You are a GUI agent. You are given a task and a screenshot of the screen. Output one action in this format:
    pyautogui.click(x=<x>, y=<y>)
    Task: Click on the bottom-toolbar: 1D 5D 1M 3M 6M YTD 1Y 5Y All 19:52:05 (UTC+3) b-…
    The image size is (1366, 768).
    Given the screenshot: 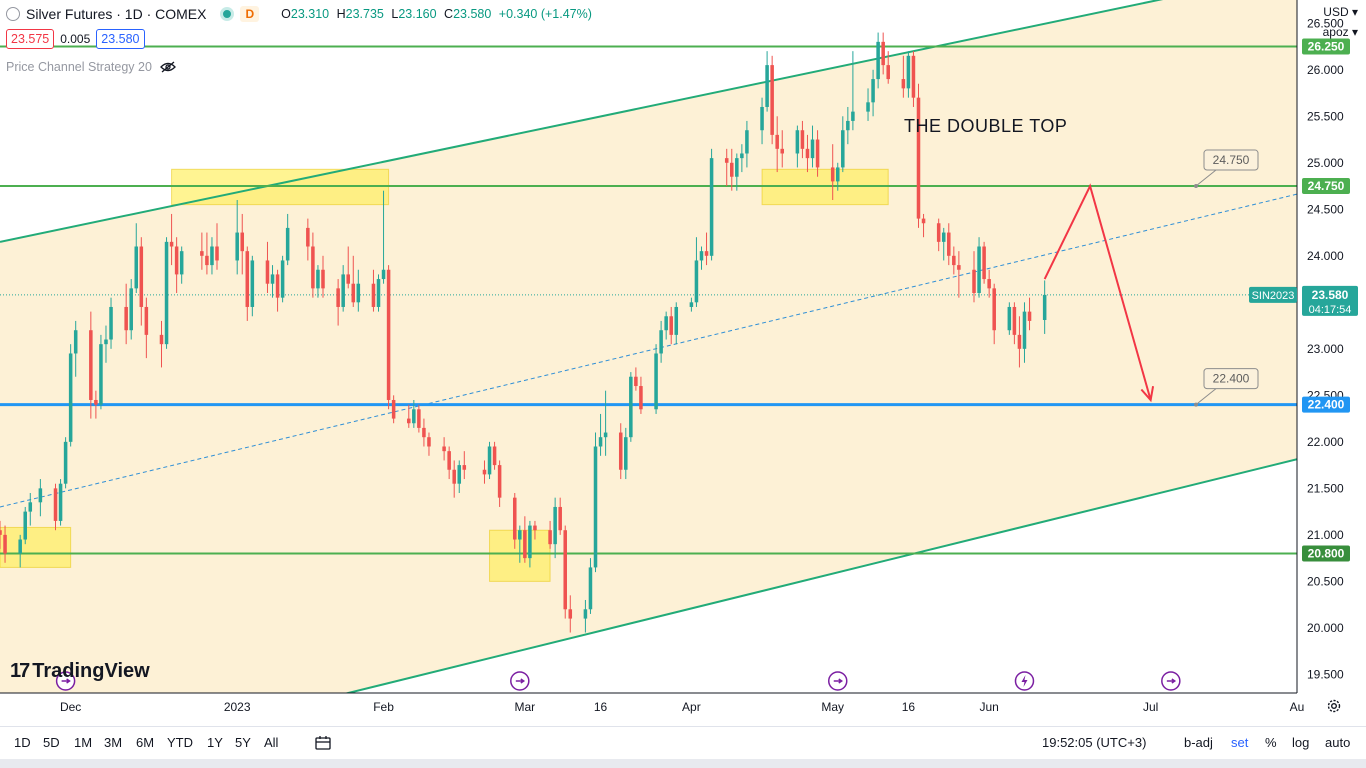 What is the action you would take?
    pyautogui.click(x=683, y=742)
    